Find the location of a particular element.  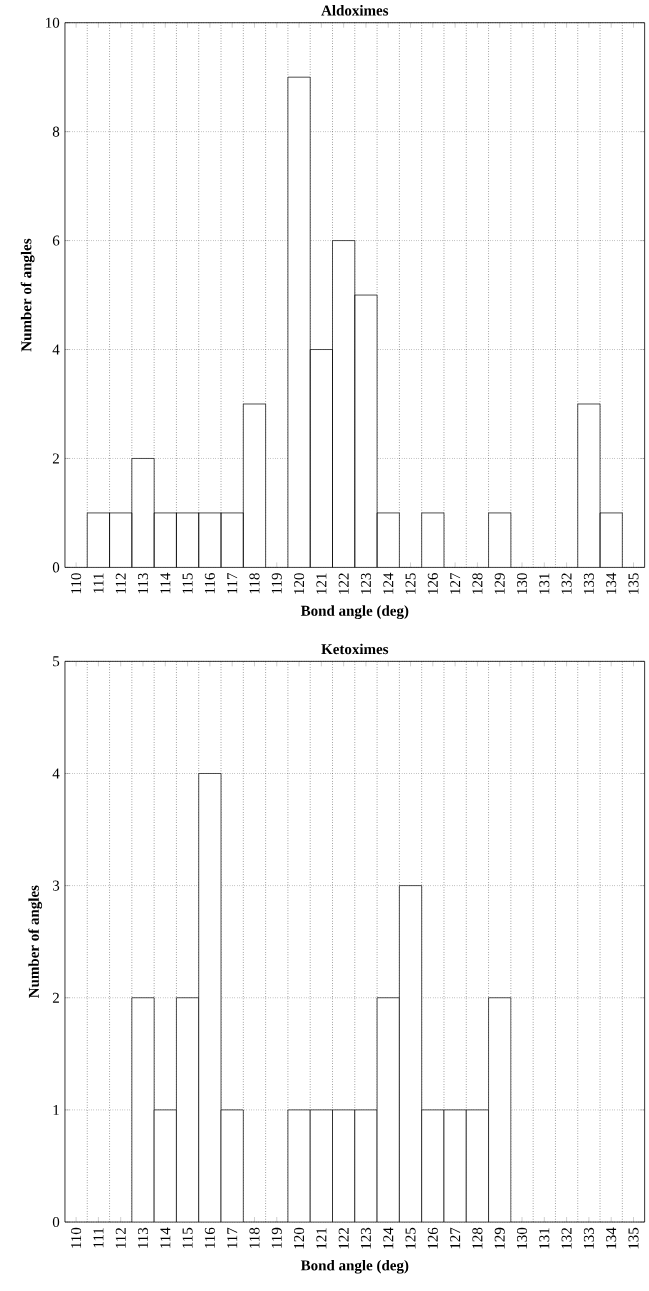

chart-title: Aldoximes is located at coordinates (355, 10).